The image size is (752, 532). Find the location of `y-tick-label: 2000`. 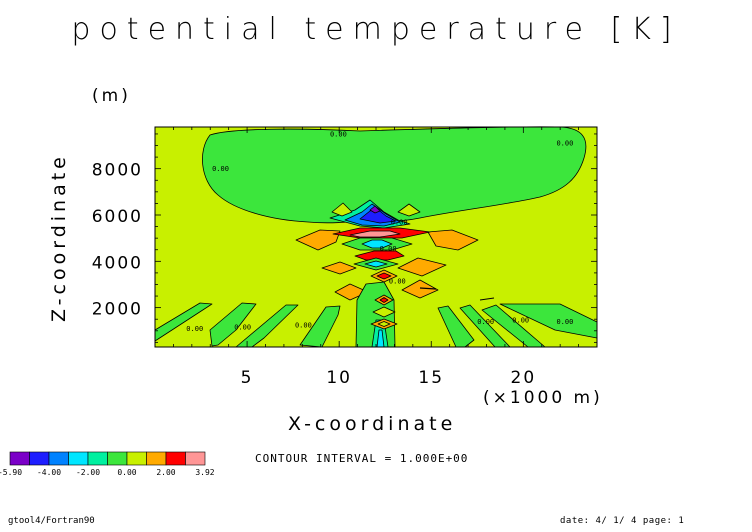

y-tick-label: 2000 is located at coordinates (117, 310).